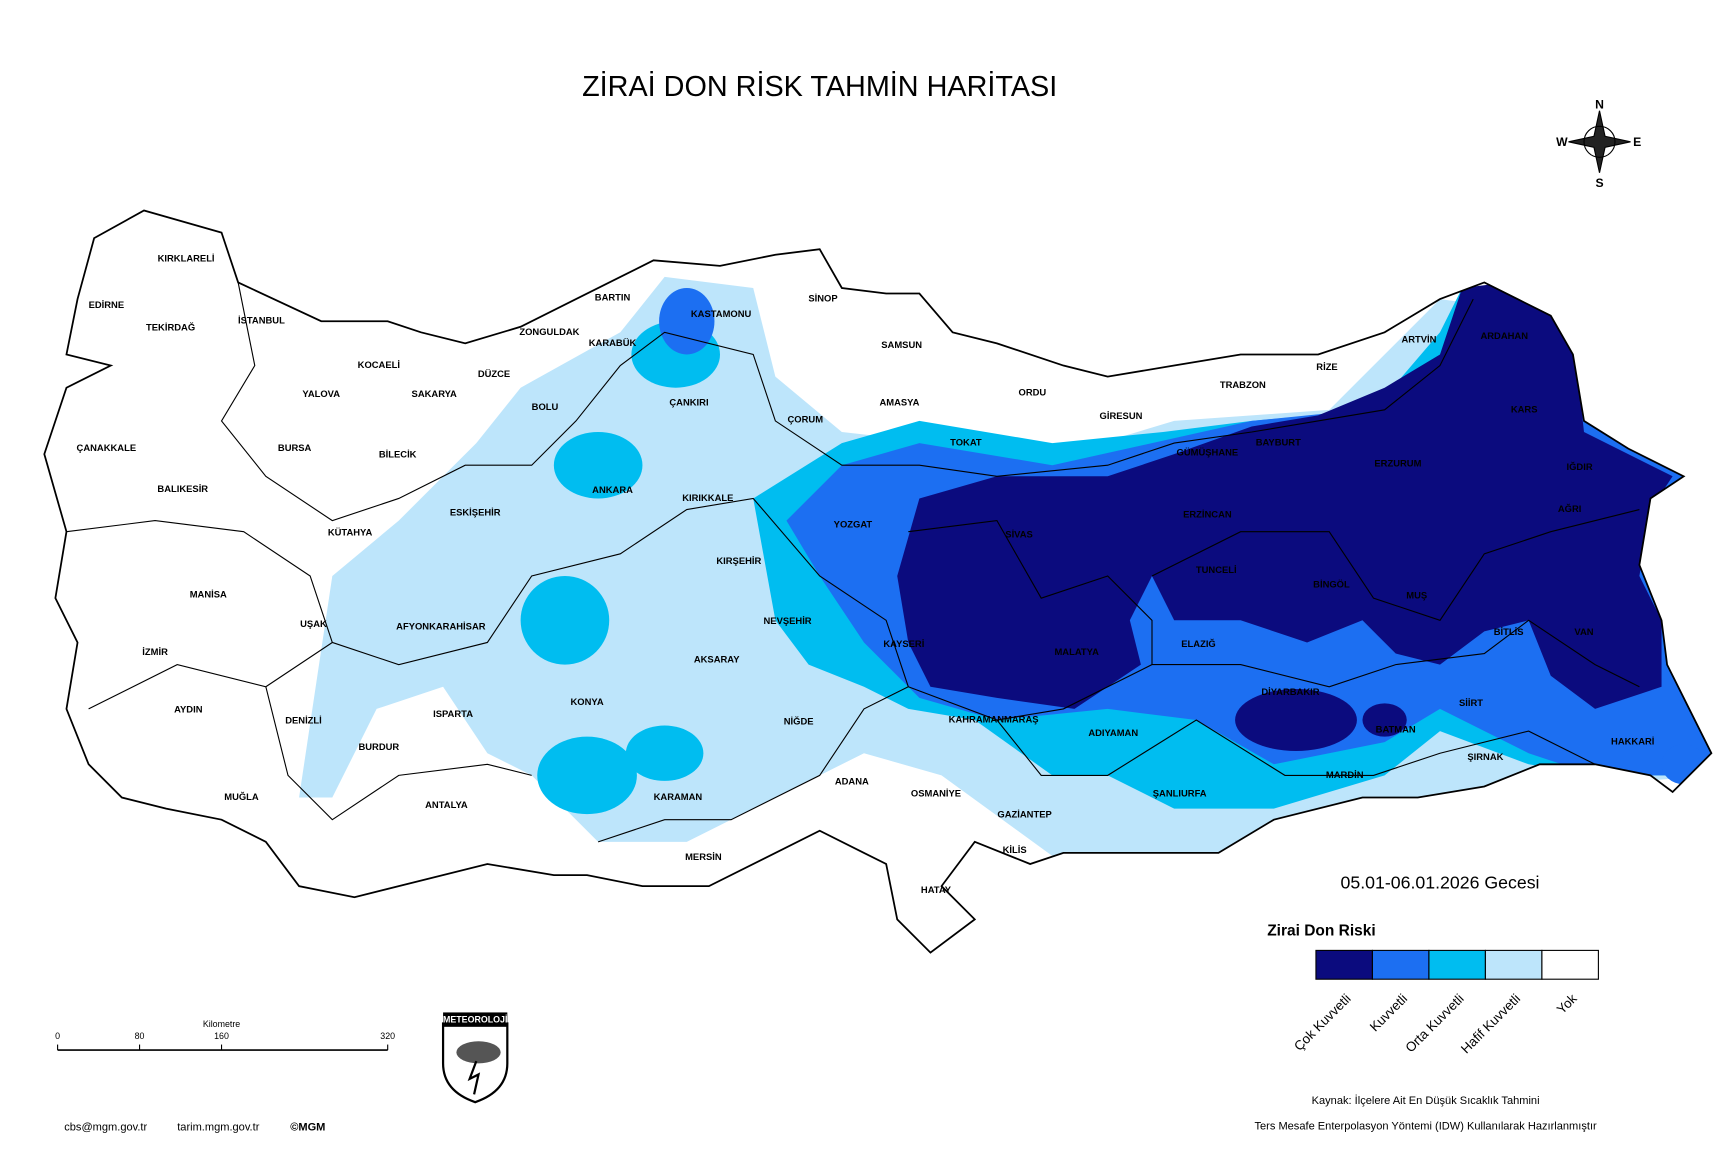 The image size is (1728, 1157). I want to click on province-label: KARS, so click(1524, 408).